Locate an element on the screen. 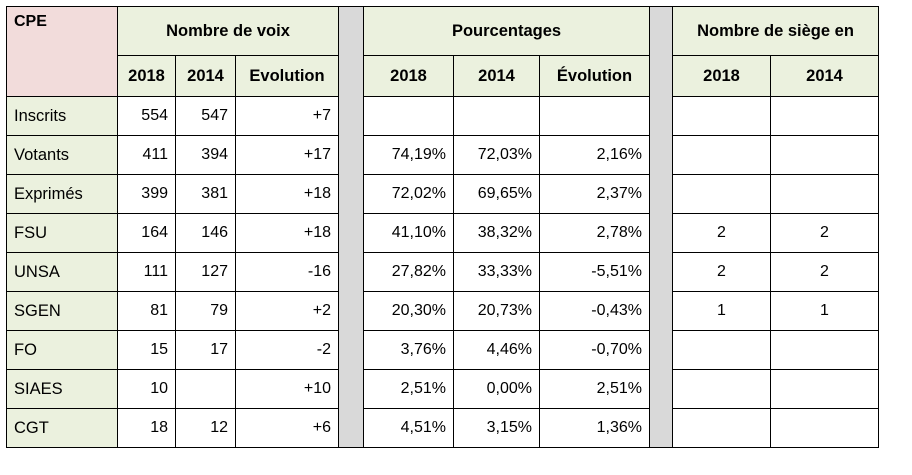  row-label: UNSA is located at coordinates (62, 272).